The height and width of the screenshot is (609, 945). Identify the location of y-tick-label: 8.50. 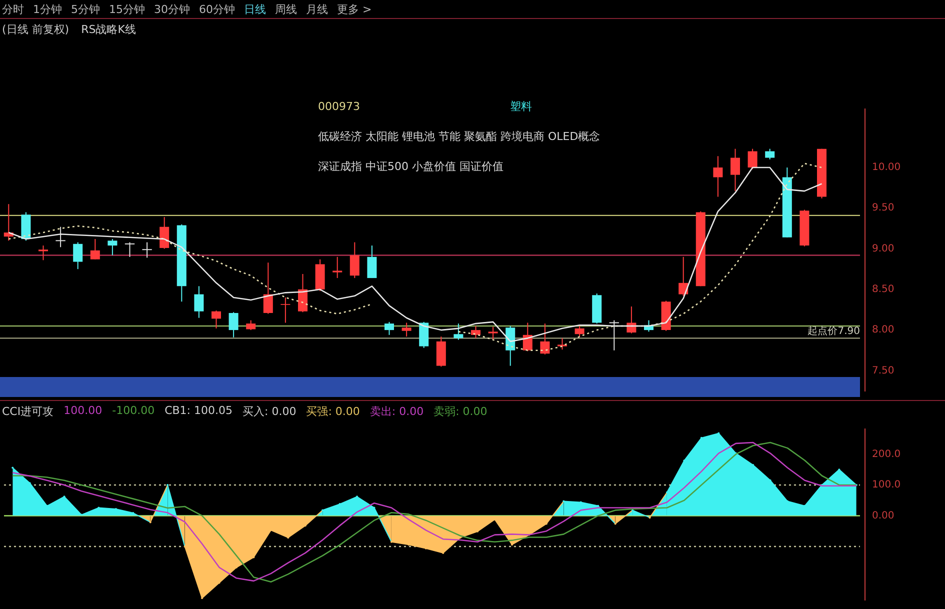
(883, 290).